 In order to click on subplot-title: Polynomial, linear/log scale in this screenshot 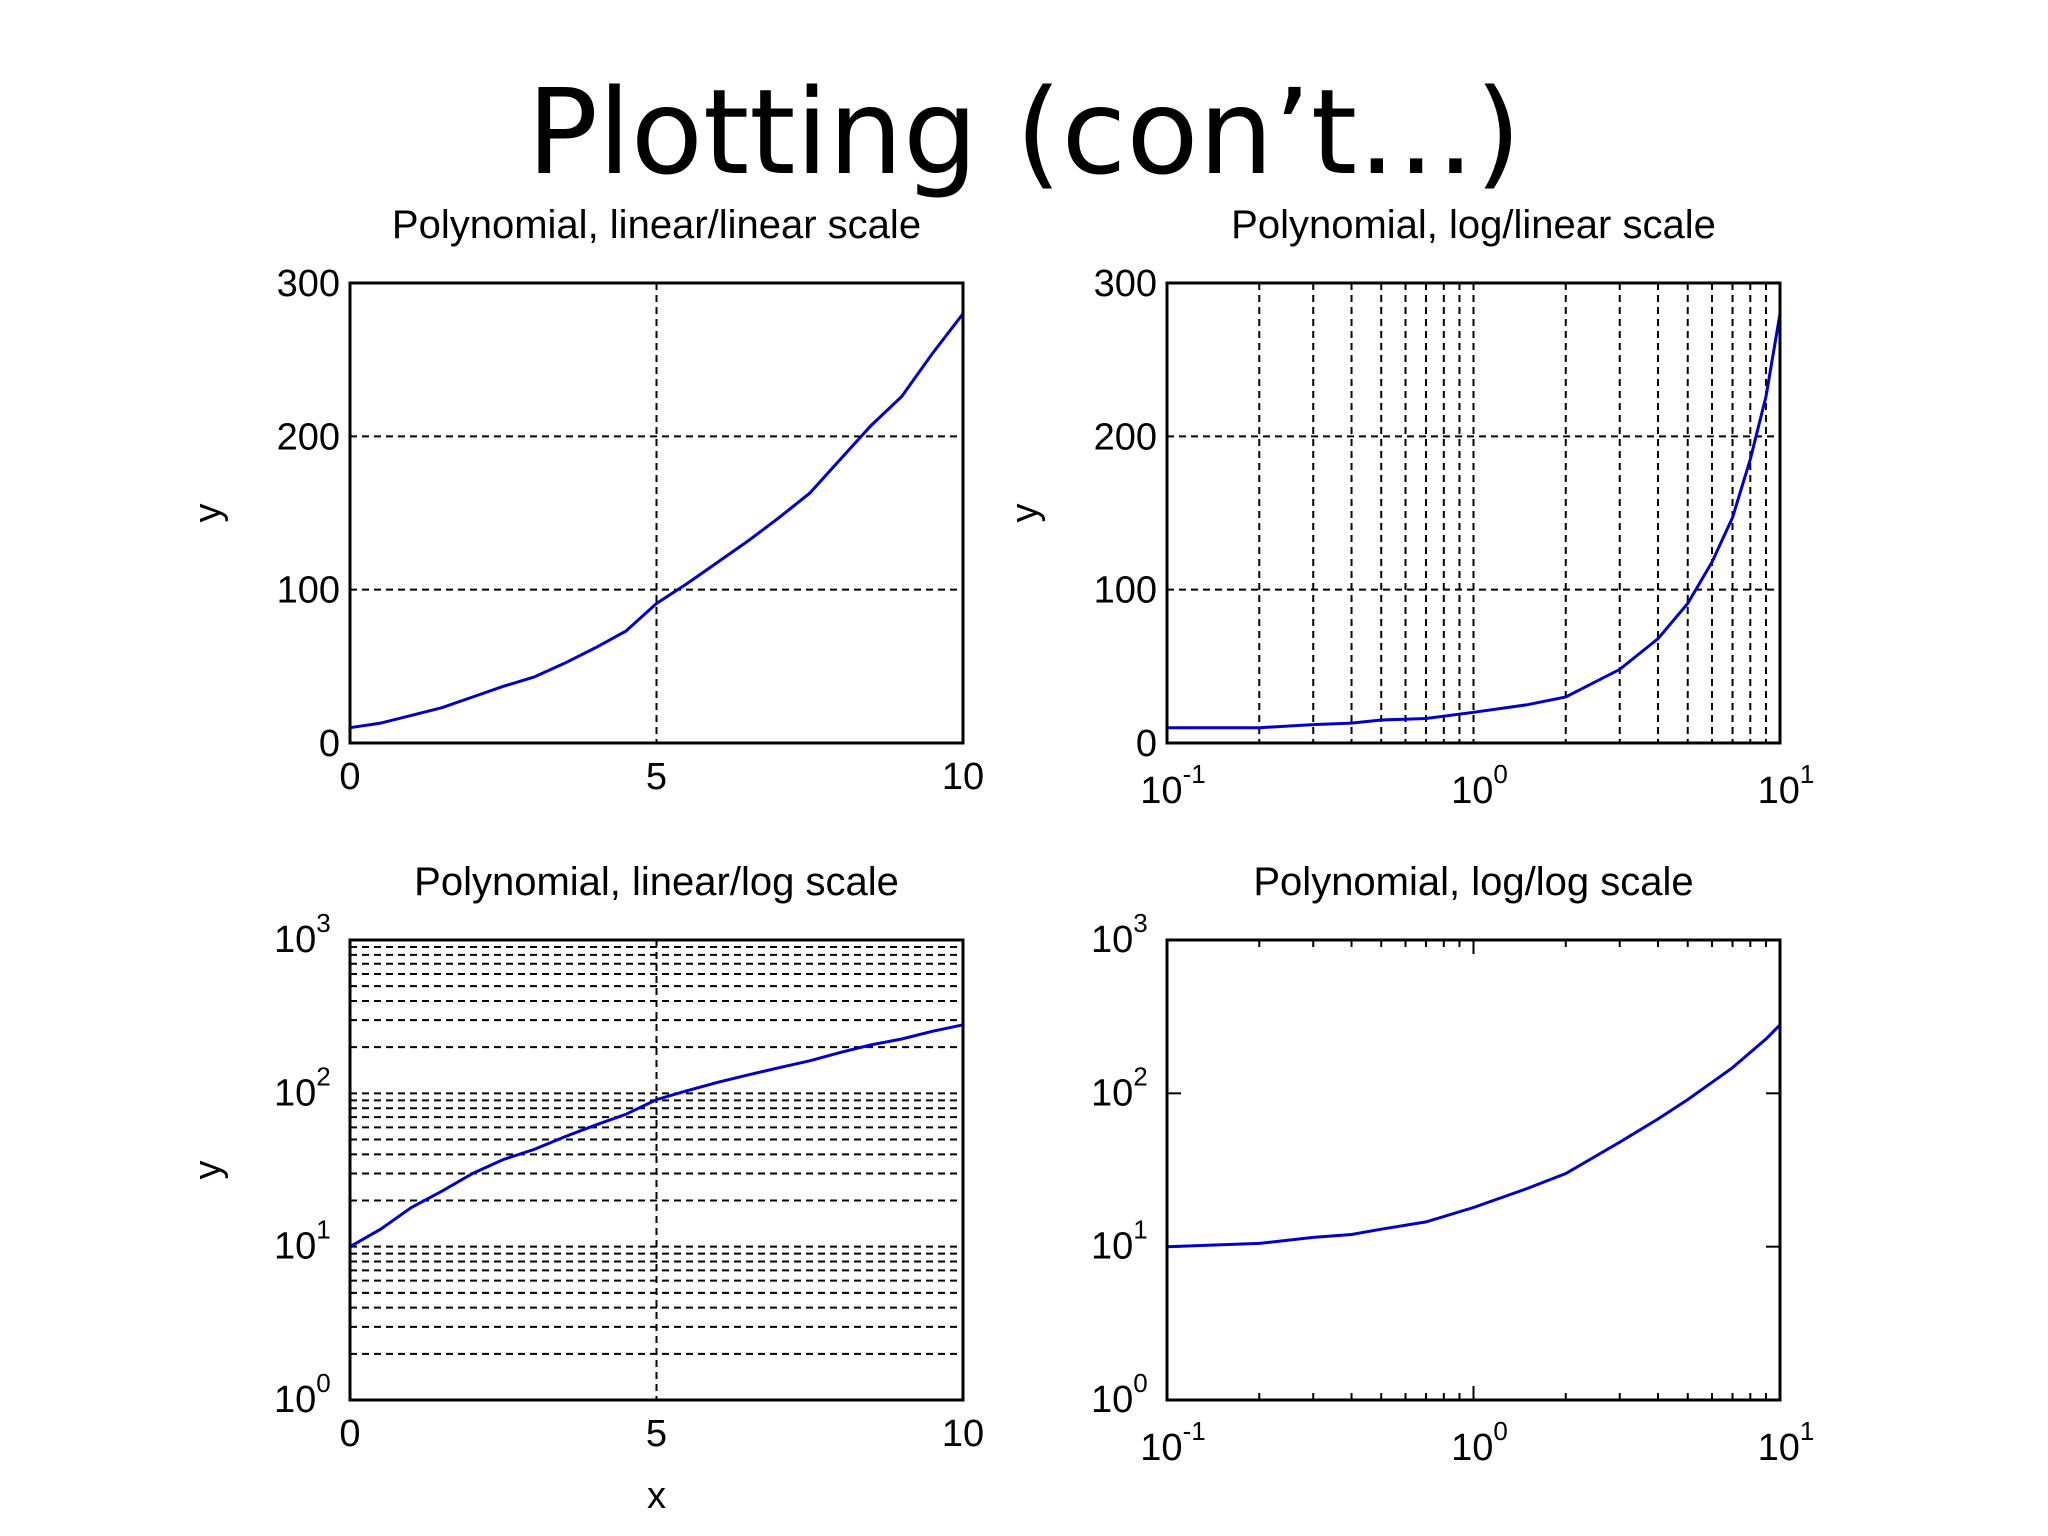, I will do `click(656, 882)`.